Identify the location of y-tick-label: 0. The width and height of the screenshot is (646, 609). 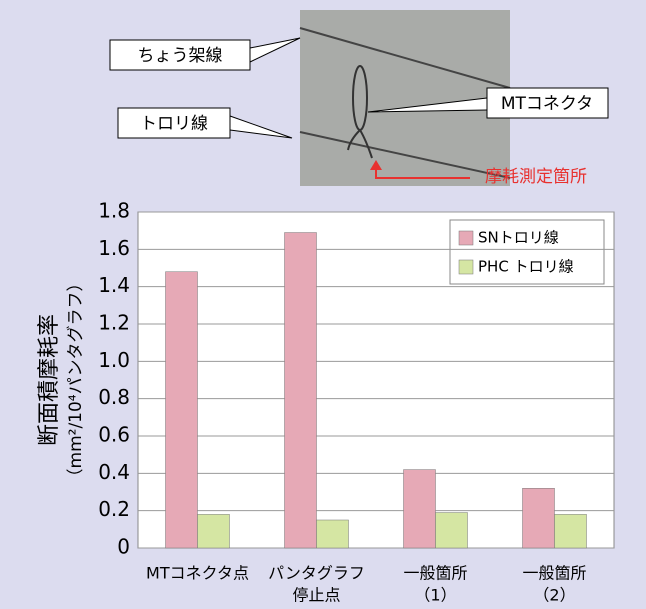
(123, 547).